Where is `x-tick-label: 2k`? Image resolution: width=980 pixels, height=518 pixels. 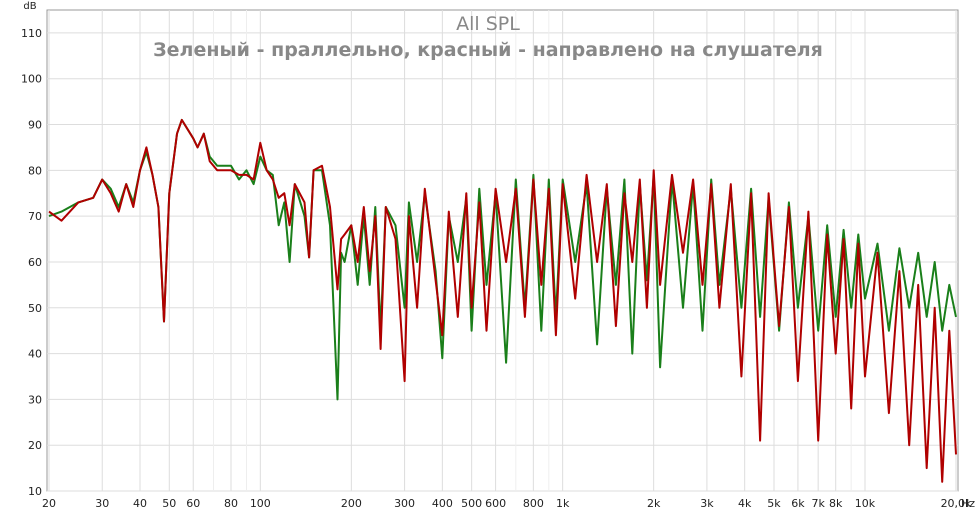 x-tick-label: 2k is located at coordinates (654, 503).